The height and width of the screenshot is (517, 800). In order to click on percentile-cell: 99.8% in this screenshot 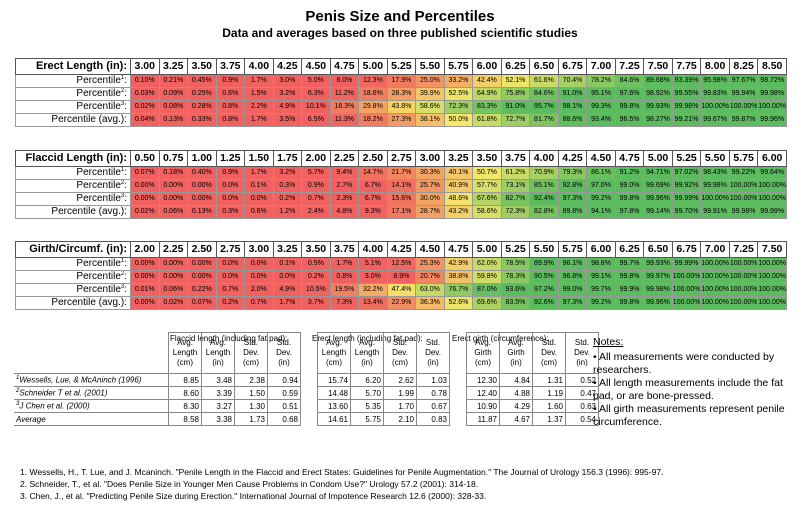, I will do `click(629, 199)`.